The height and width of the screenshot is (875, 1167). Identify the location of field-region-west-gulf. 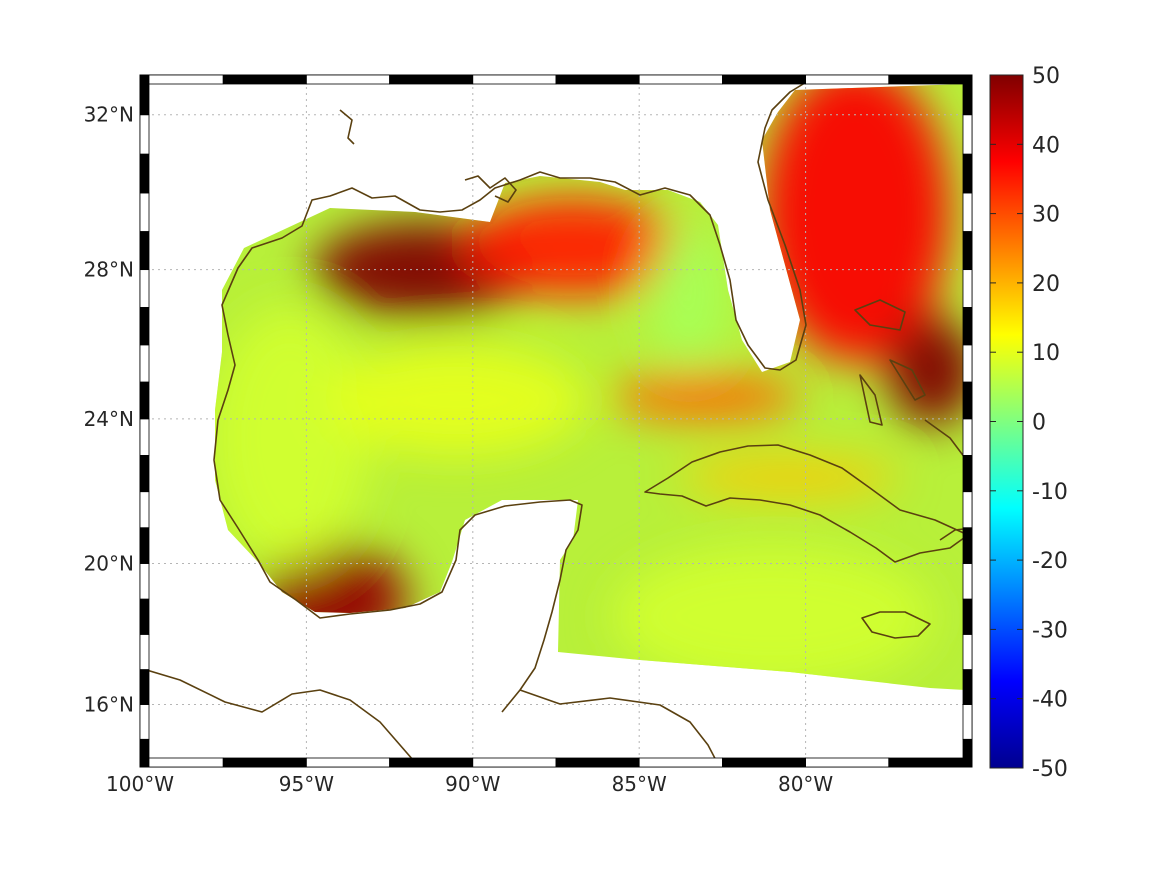
(292, 437).